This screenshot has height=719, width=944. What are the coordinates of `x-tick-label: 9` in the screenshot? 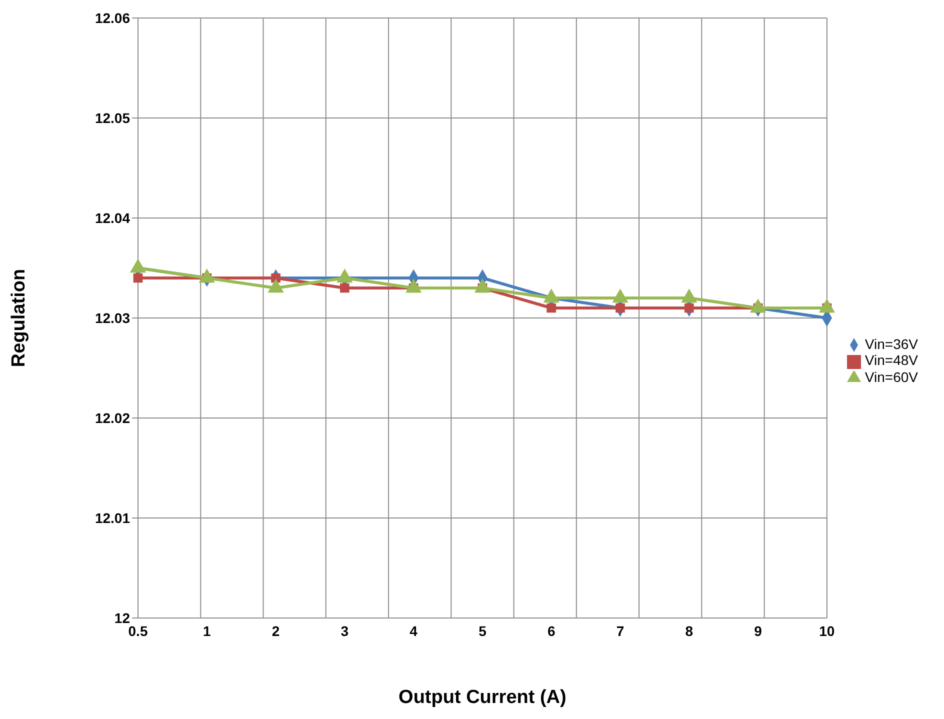 It's located at (758, 630).